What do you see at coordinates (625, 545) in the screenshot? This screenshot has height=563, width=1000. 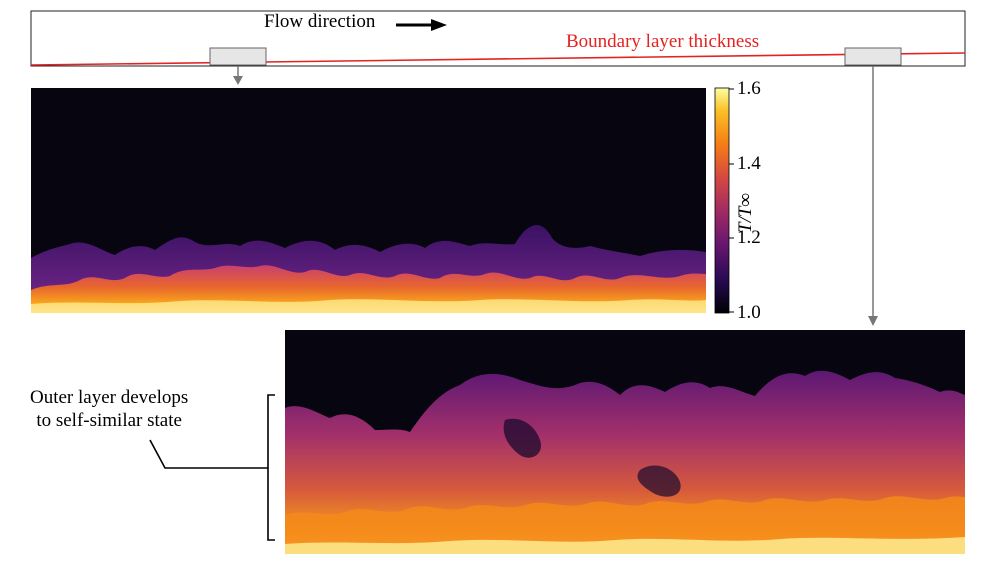 I see `downstream-wall-glow` at bounding box center [625, 545].